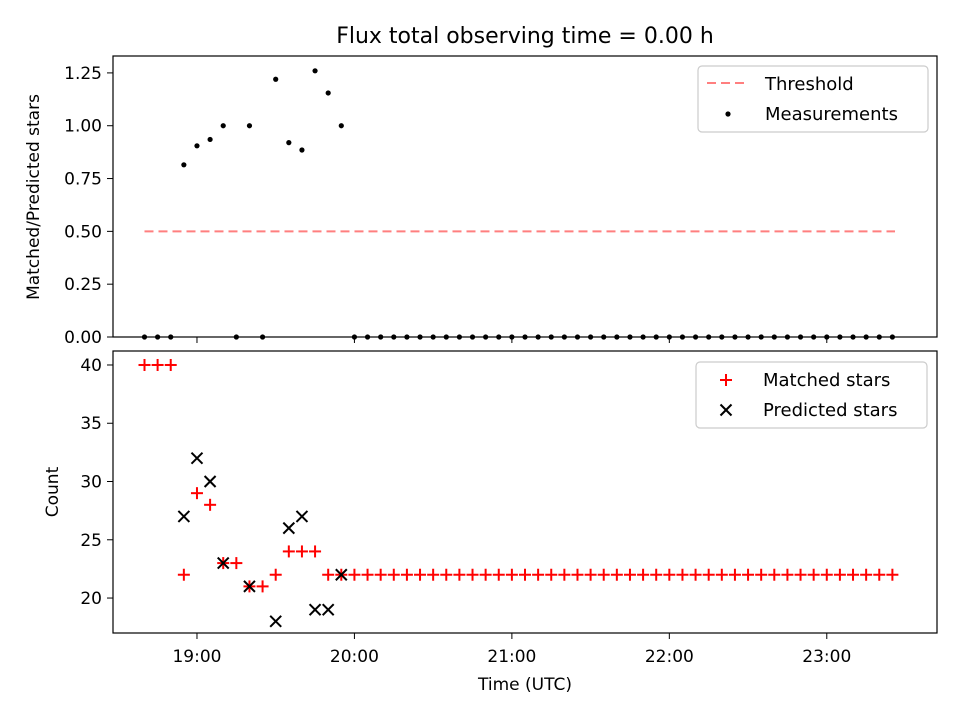 The width and height of the screenshot is (960, 720). Describe the element at coordinates (34, 197) in the screenshot. I see `top-y-axis-label: Matched/Predicted stars` at that location.